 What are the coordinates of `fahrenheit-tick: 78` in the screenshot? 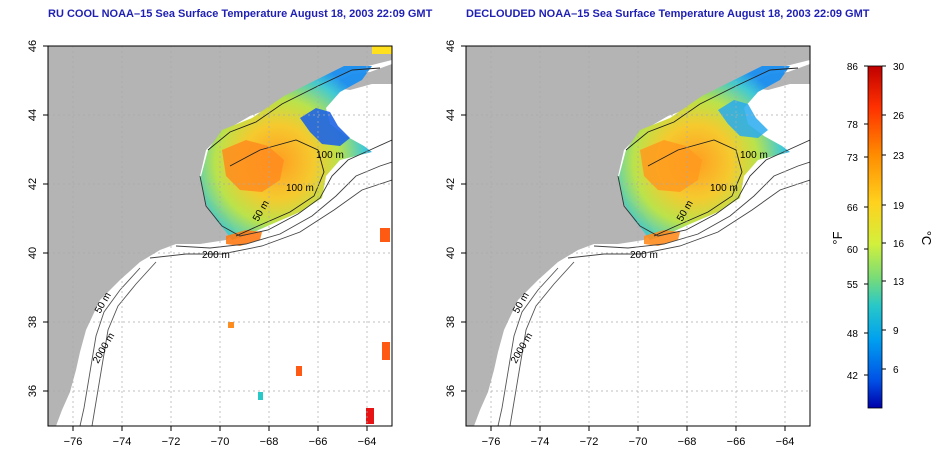 It's located at (853, 125).